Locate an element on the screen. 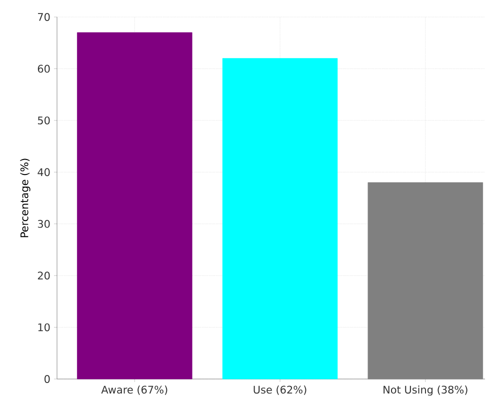  x-tick-label: Use (62%) is located at coordinates (280, 390).